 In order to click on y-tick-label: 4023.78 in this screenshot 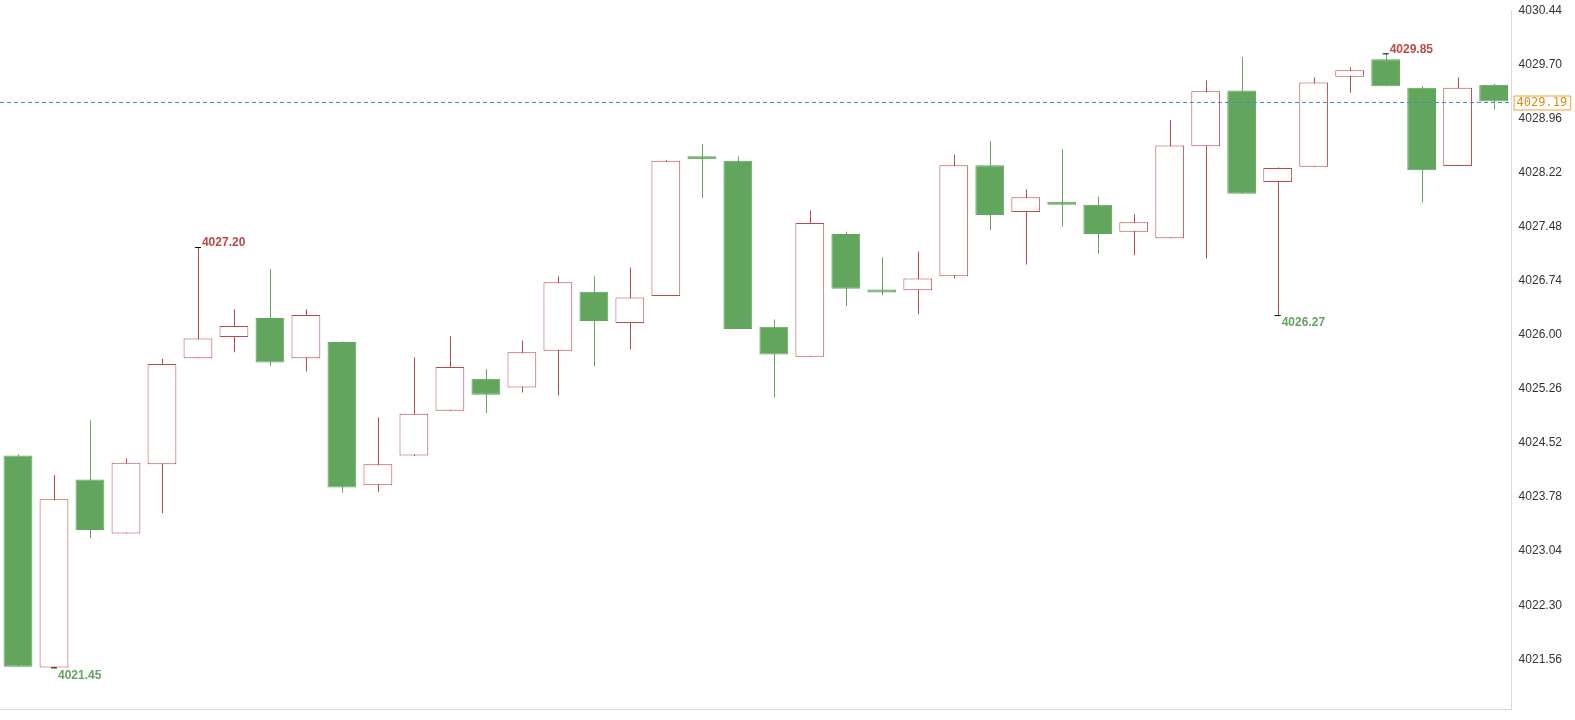, I will do `click(1540, 496)`.